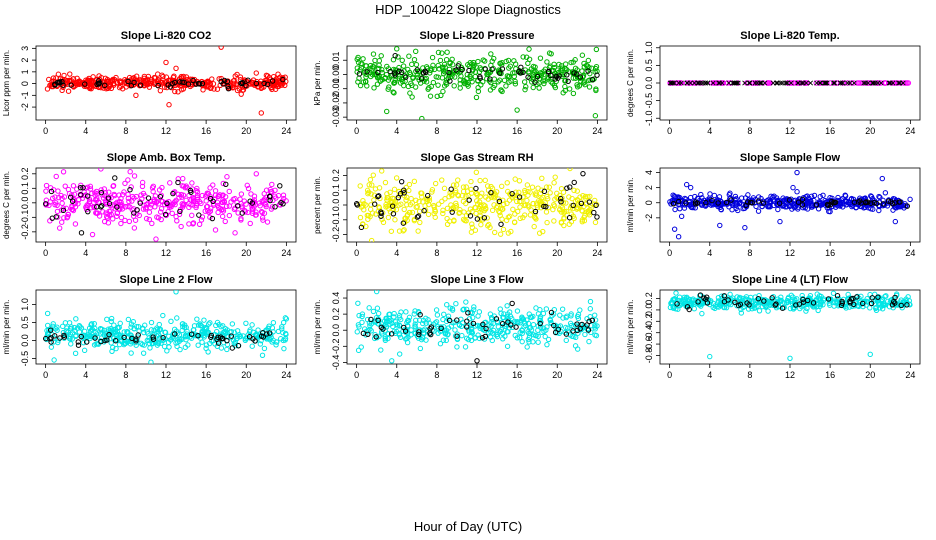 This screenshot has height=540, width=936. I want to click on x-tick-label: 16, so click(830, 131).